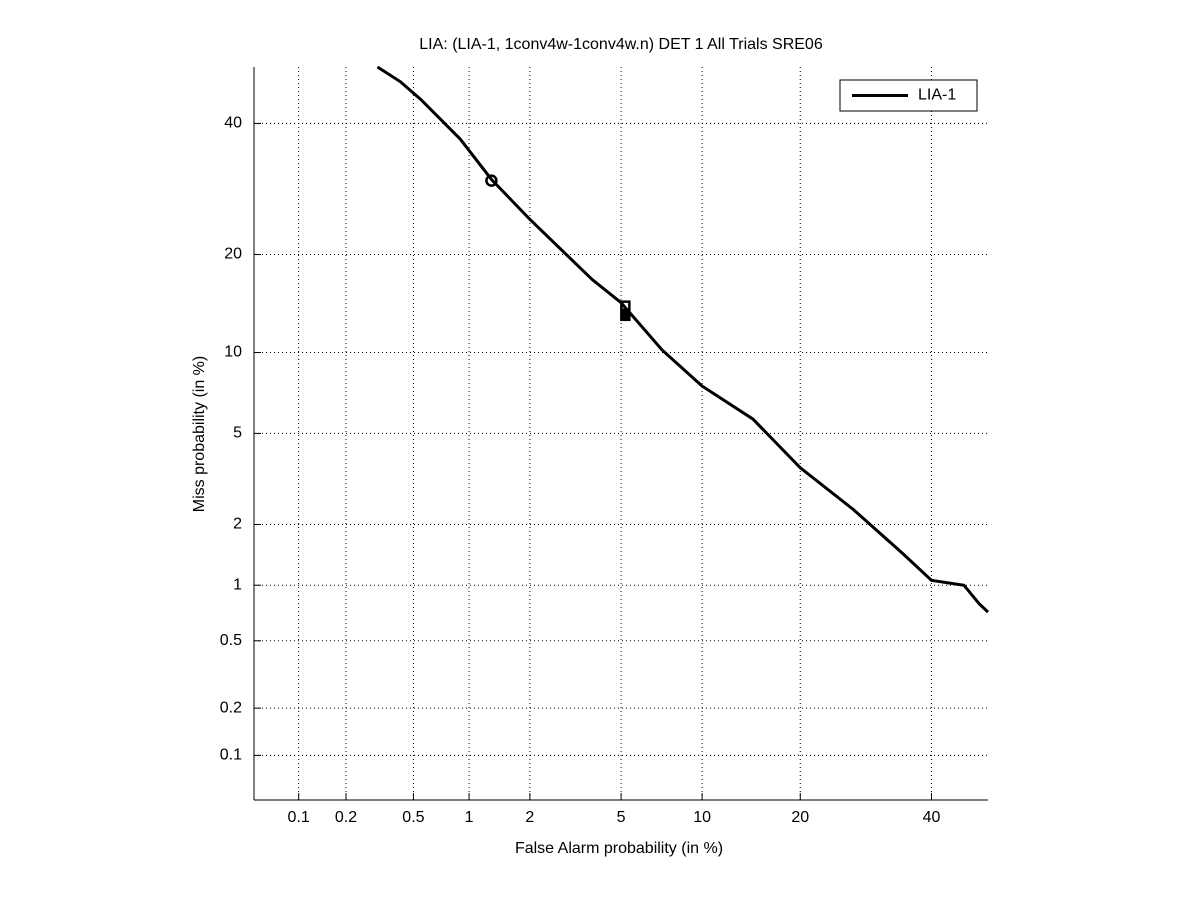 The width and height of the screenshot is (1201, 905). What do you see at coordinates (231, 640) in the screenshot?
I see `y-tick-label: 0.5` at bounding box center [231, 640].